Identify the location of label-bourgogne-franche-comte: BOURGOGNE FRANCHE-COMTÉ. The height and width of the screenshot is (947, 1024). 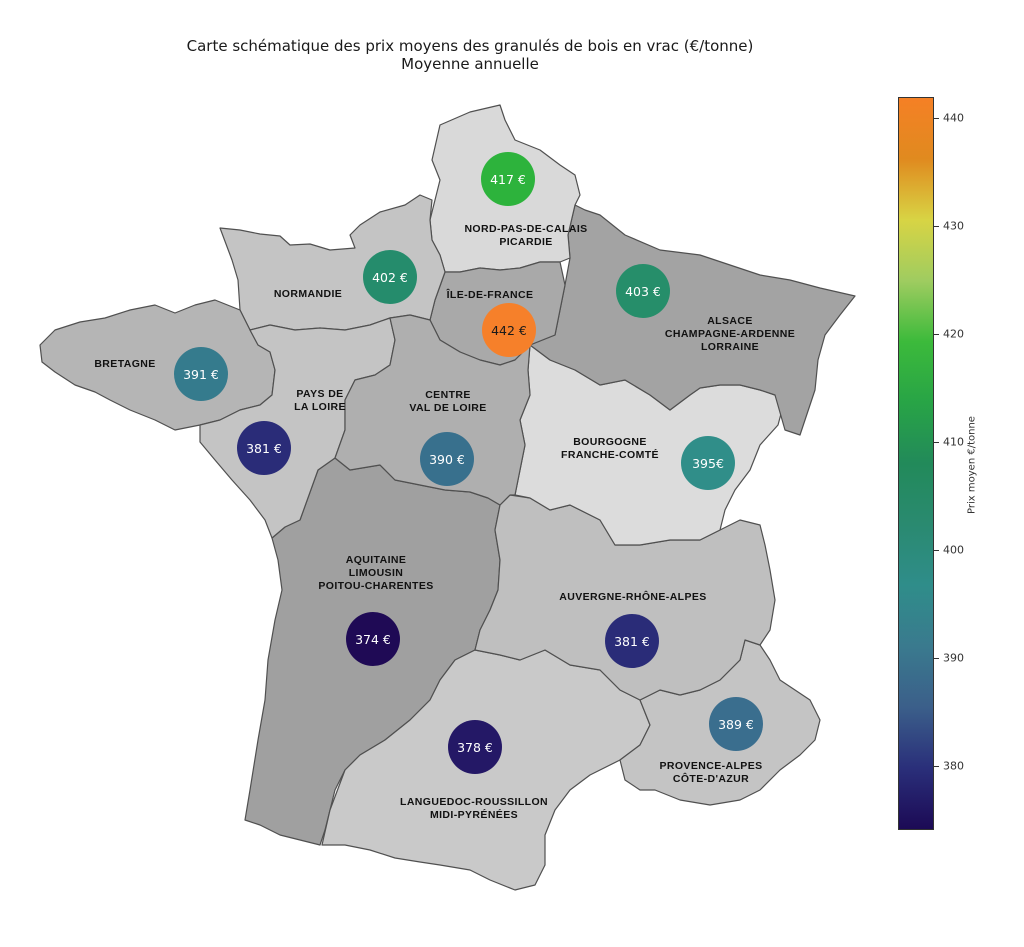
(610, 449).